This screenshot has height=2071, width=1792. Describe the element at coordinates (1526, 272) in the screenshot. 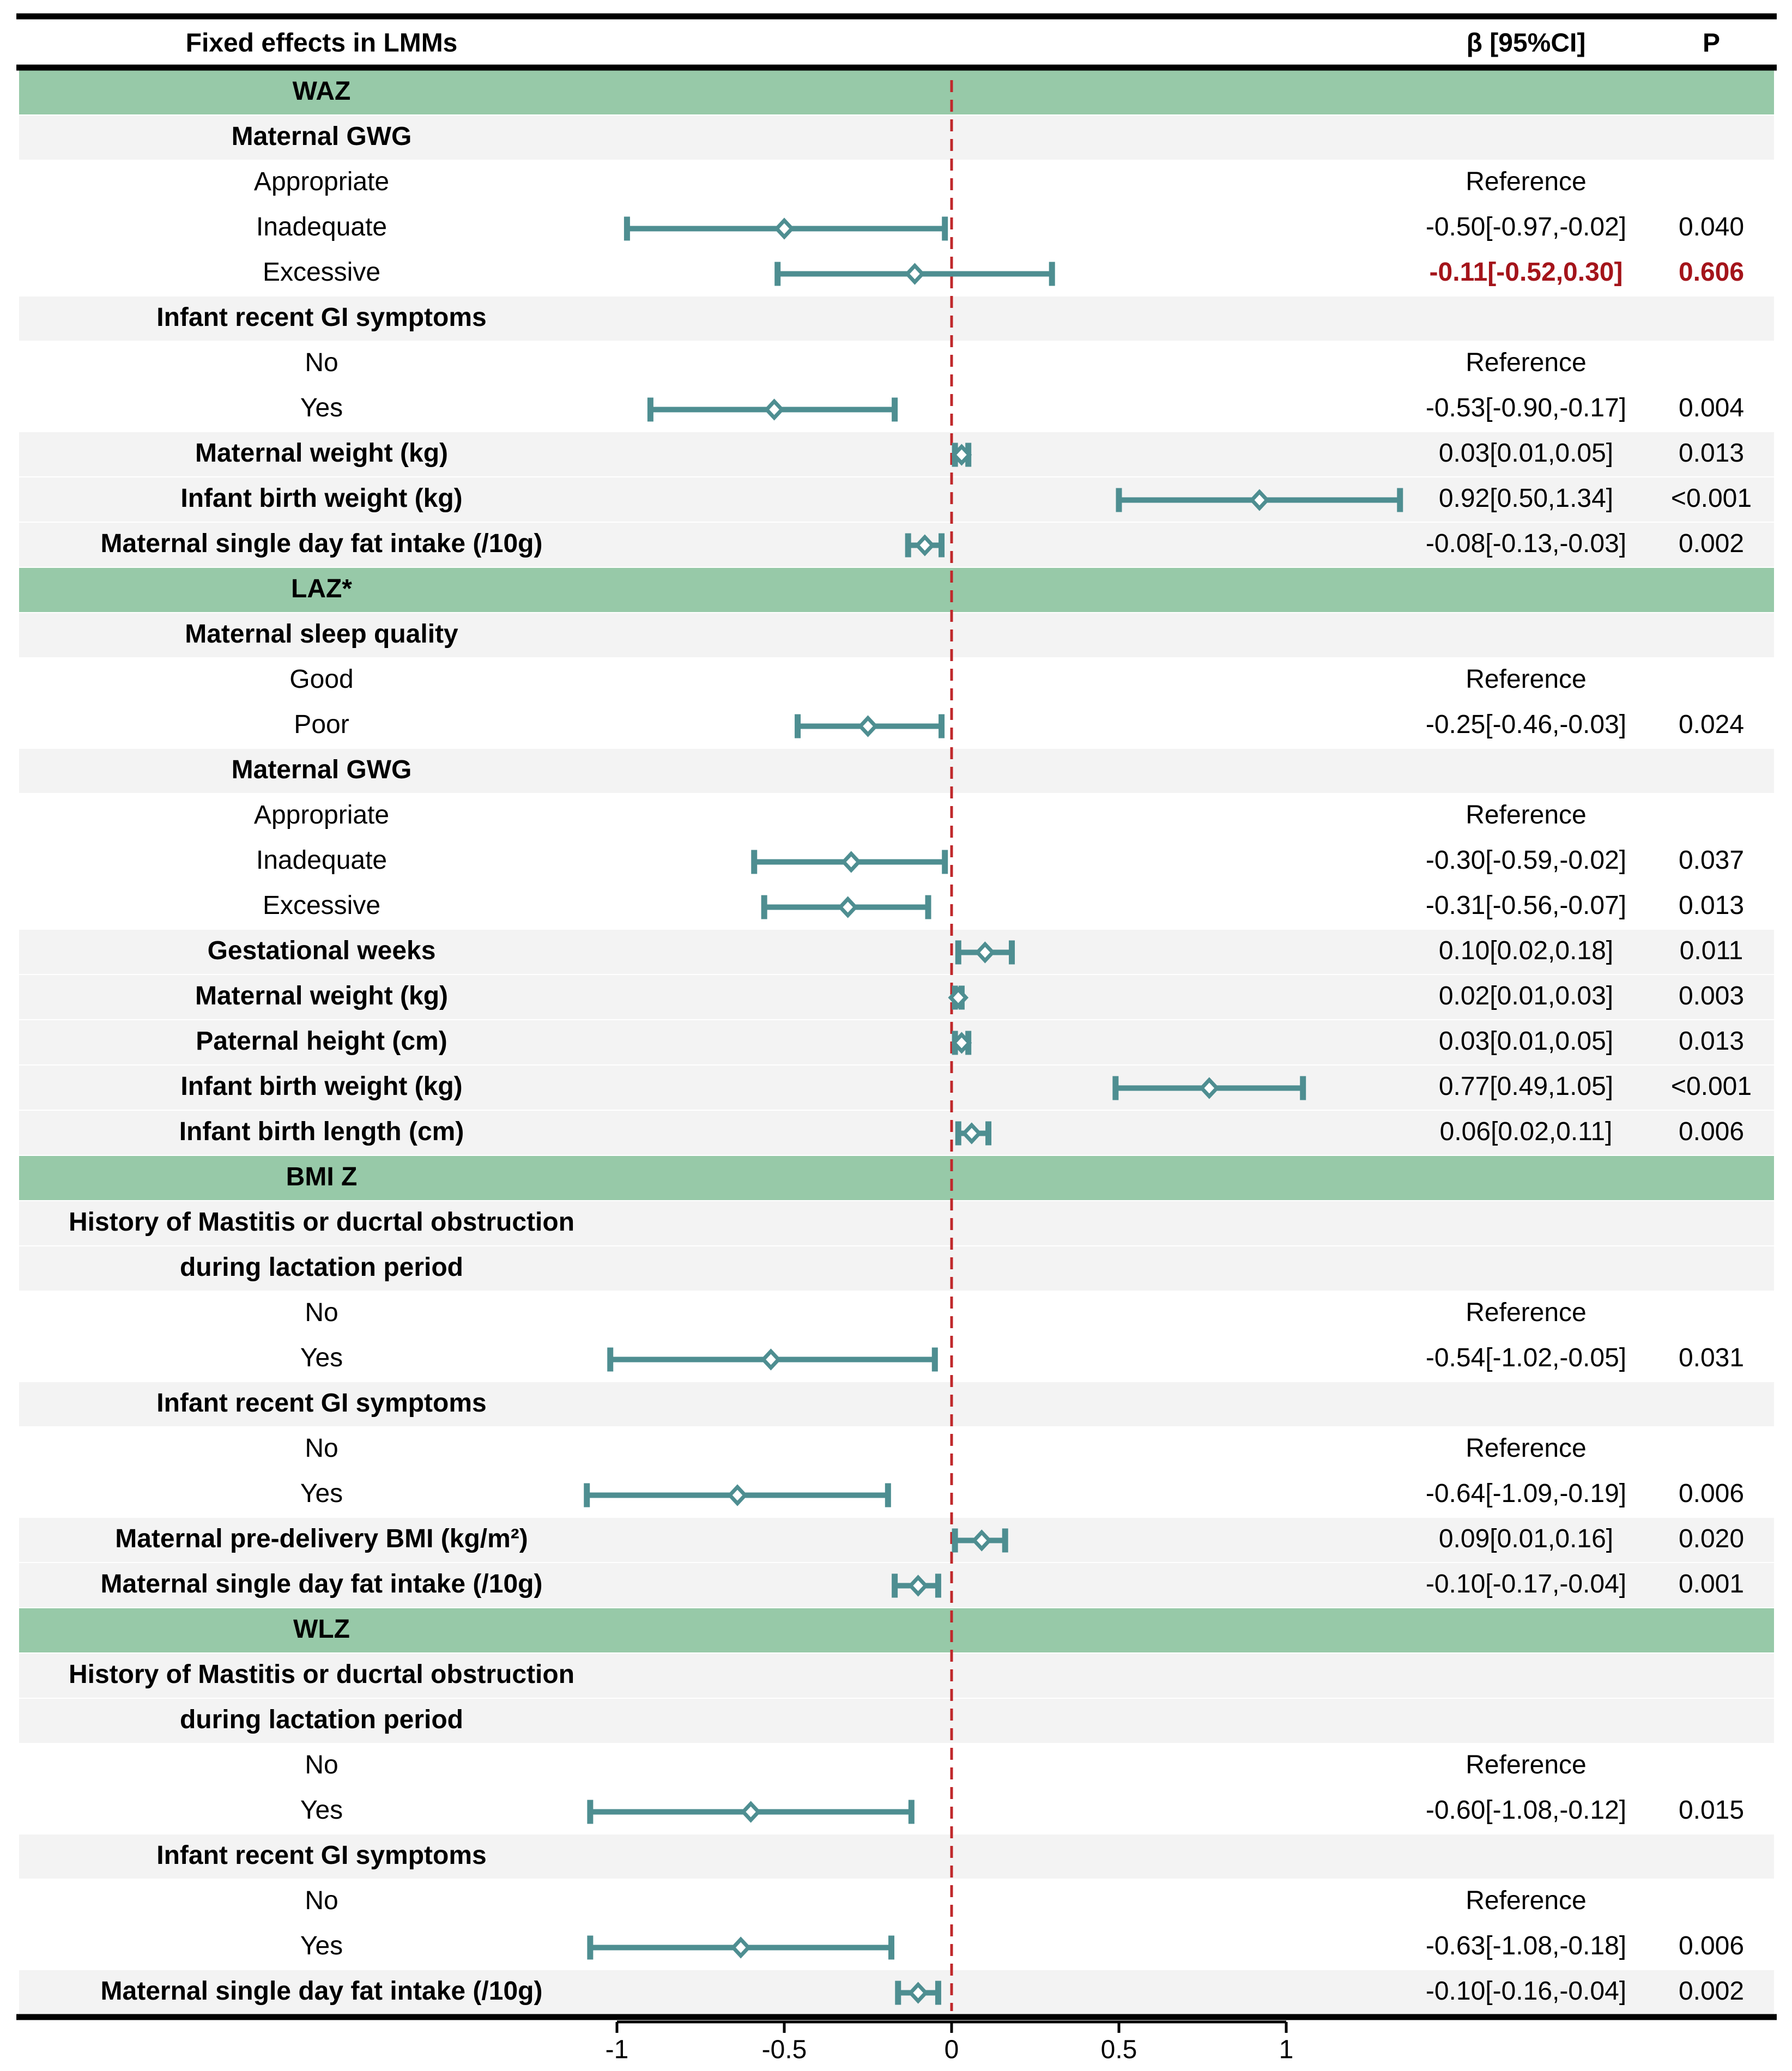

I see `beta-ci-value: -0.11[-0.52,0.30]` at that location.